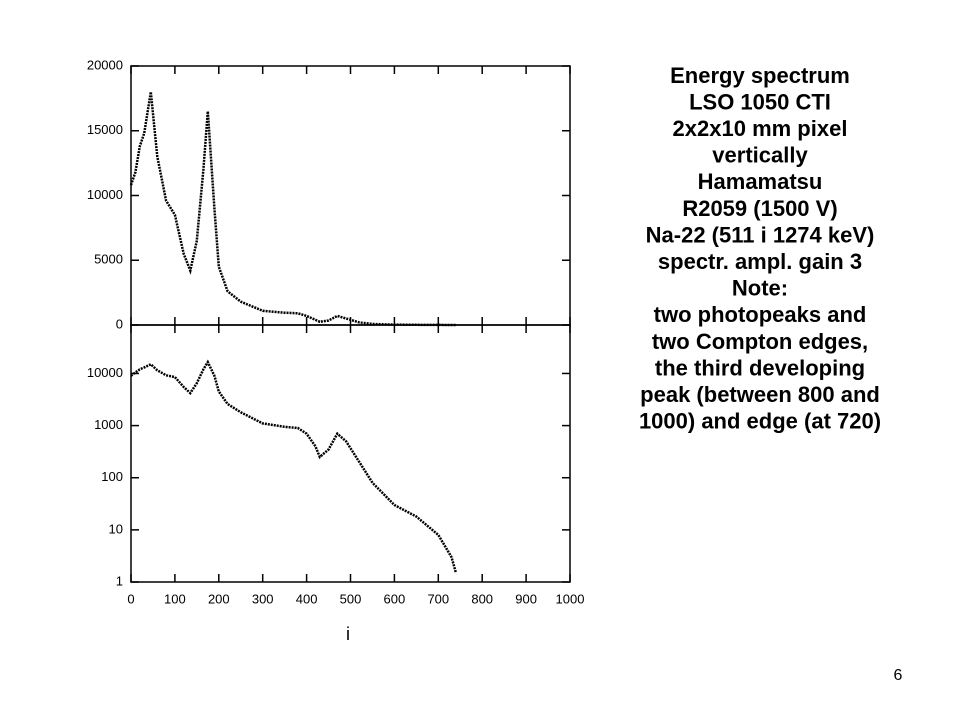 The height and width of the screenshot is (720, 960). What do you see at coordinates (760, 288) in the screenshot?
I see `text-line: Note:` at bounding box center [760, 288].